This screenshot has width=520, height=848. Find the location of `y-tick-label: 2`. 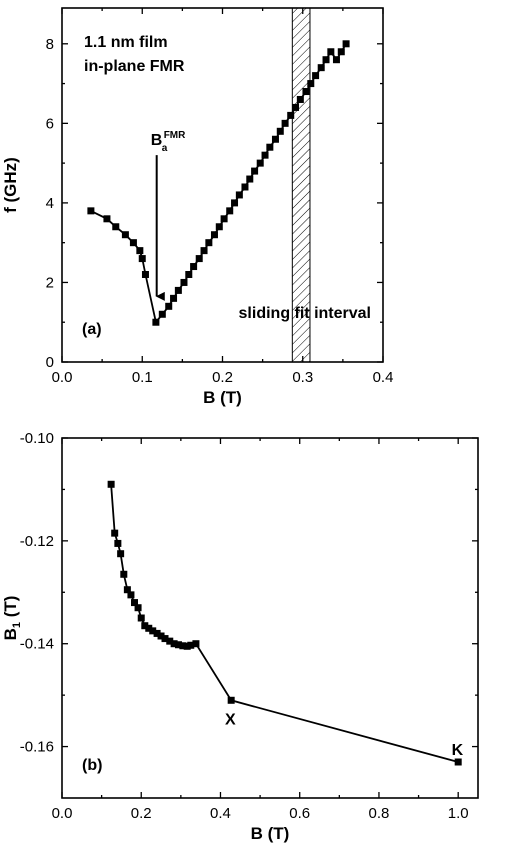

y-tick-label: 2 is located at coordinates (50, 282).